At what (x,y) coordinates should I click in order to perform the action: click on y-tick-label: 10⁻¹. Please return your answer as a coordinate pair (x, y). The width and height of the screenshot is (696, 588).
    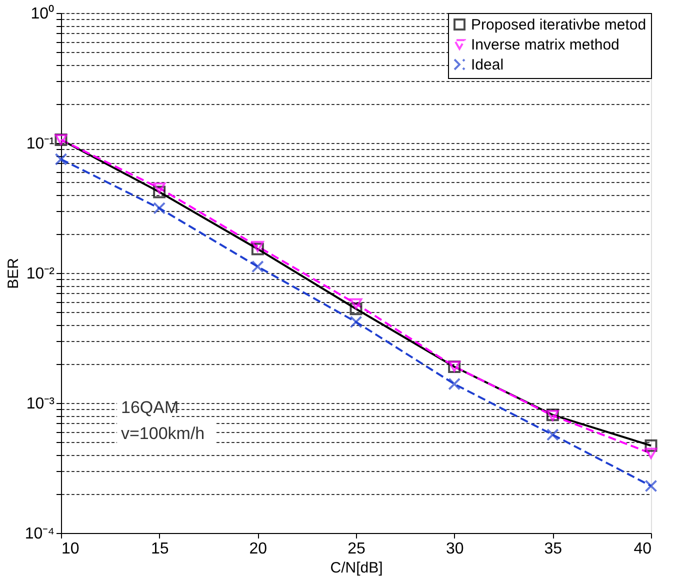
    Looking at the image, I should click on (40, 144).